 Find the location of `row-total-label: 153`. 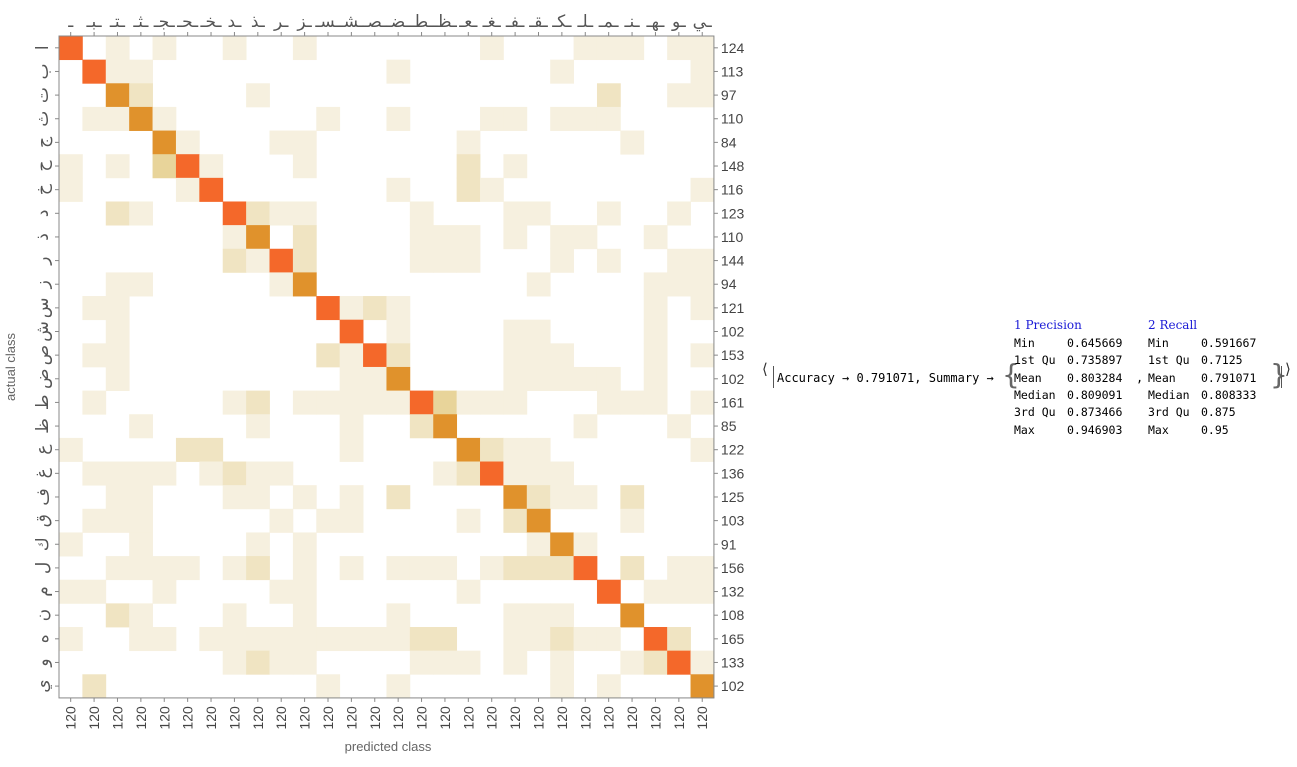

row-total-label: 153 is located at coordinates (733, 355).